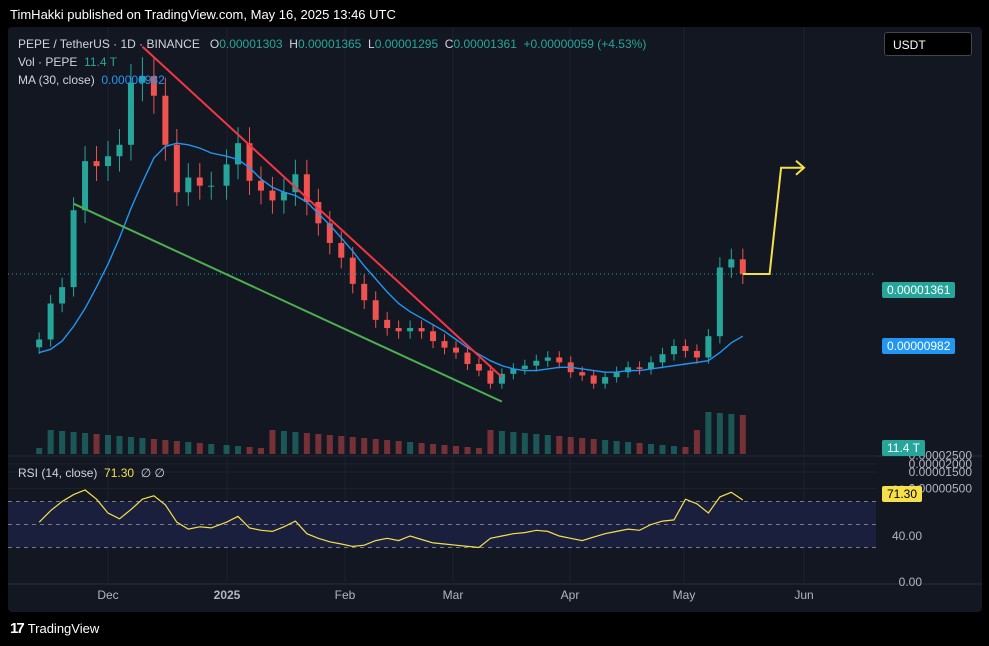 This screenshot has width=989, height=646. Describe the element at coordinates (58, 473) in the screenshot. I see `rsi-label: RSI (14, close)` at that location.